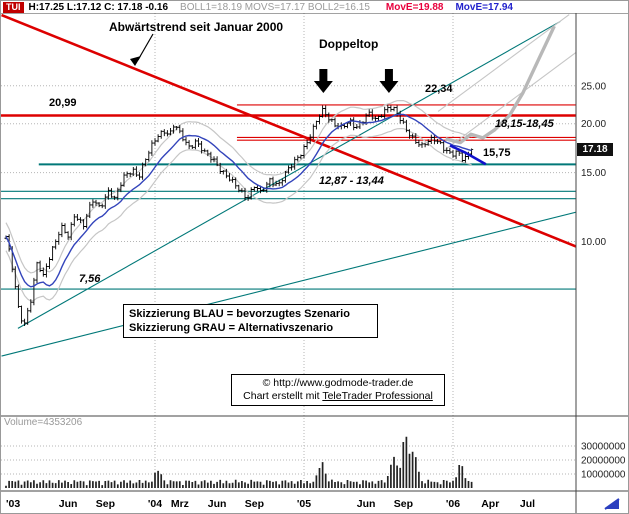 This screenshot has height=514, width=629. Describe the element at coordinates (135, 61) in the screenshot. I see `downtrend-pointer-arrowhead` at that location.